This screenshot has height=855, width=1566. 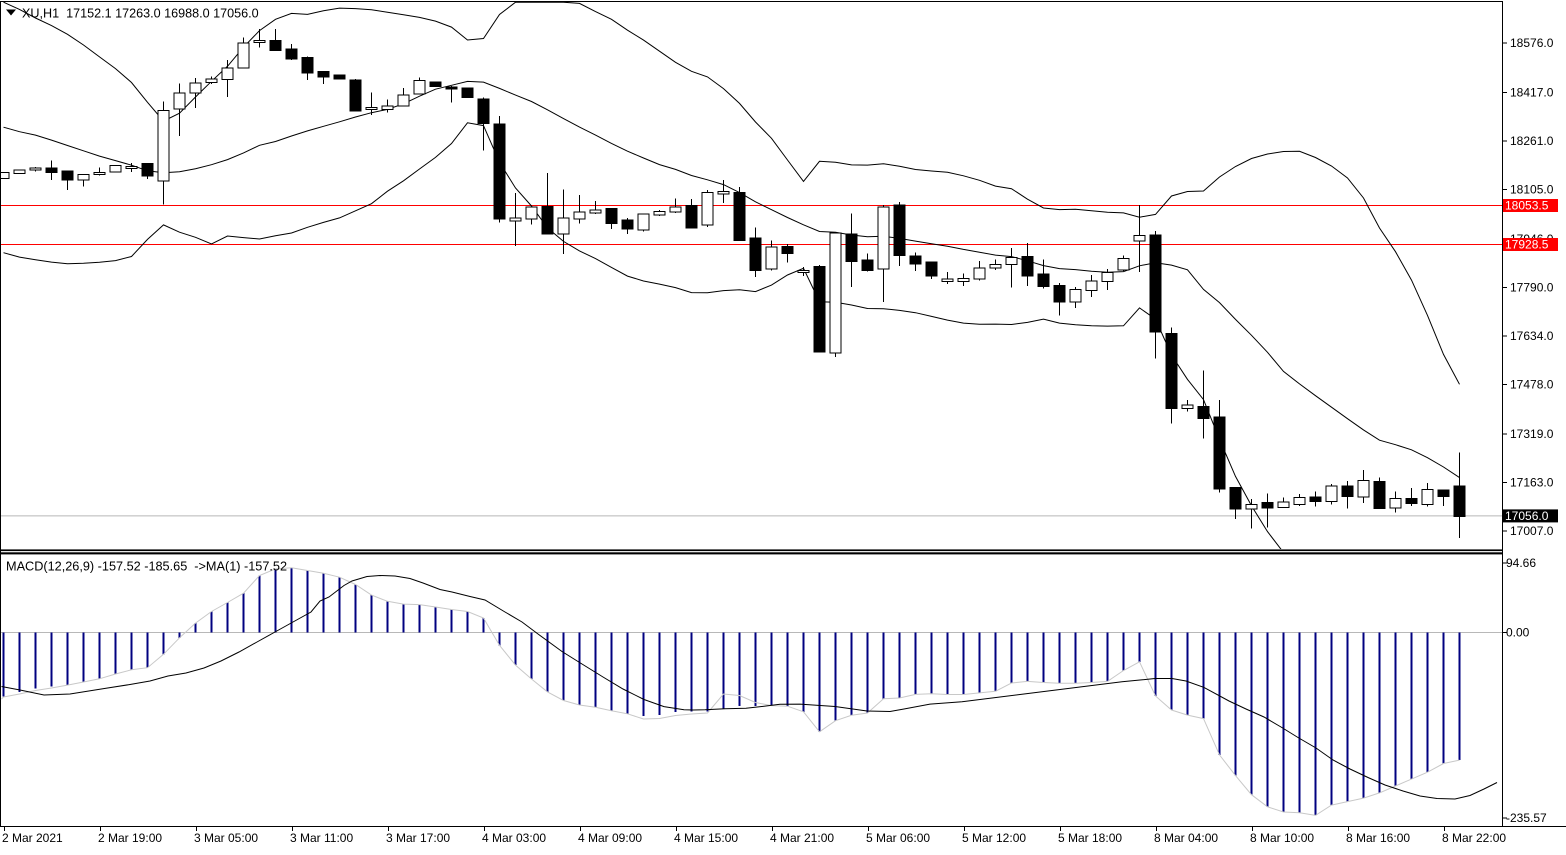 What do you see at coordinates (418, 838) in the screenshot?
I see `svg-text: 3 Mar 17:00` at bounding box center [418, 838].